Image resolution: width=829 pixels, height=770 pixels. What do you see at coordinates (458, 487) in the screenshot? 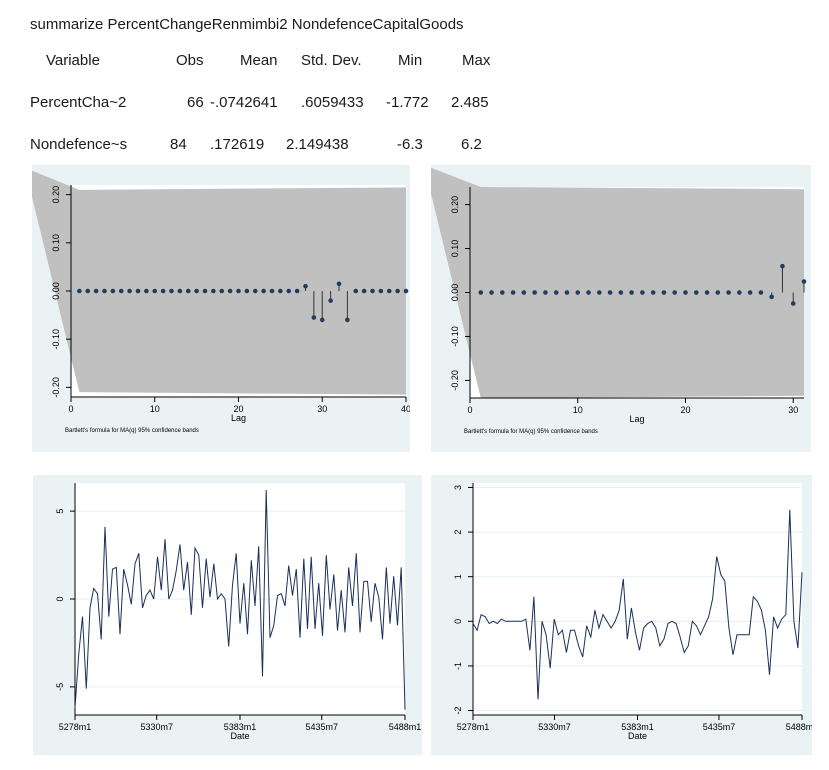
I see `y-tick-label: 3` at bounding box center [458, 487].